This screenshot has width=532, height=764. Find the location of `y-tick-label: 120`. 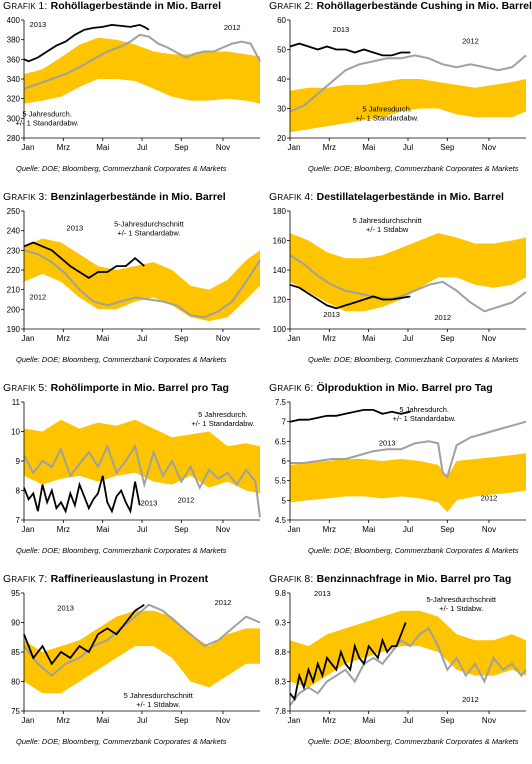

y-tick-label: 120 is located at coordinates (280, 300).